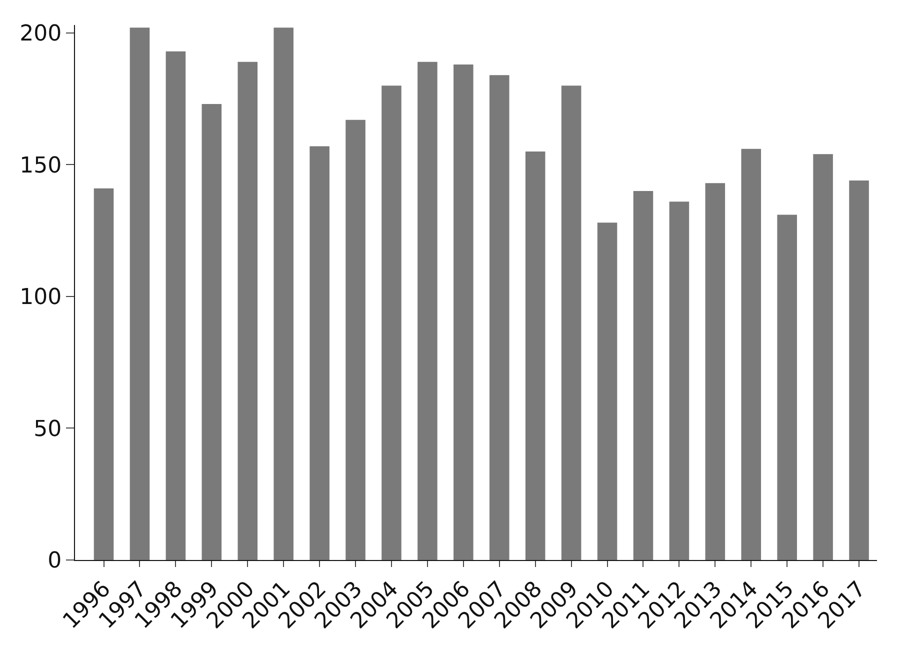 The width and height of the screenshot is (897, 645). Describe the element at coordinates (41, 297) in the screenshot. I see `y-tick-label: 100` at that location.